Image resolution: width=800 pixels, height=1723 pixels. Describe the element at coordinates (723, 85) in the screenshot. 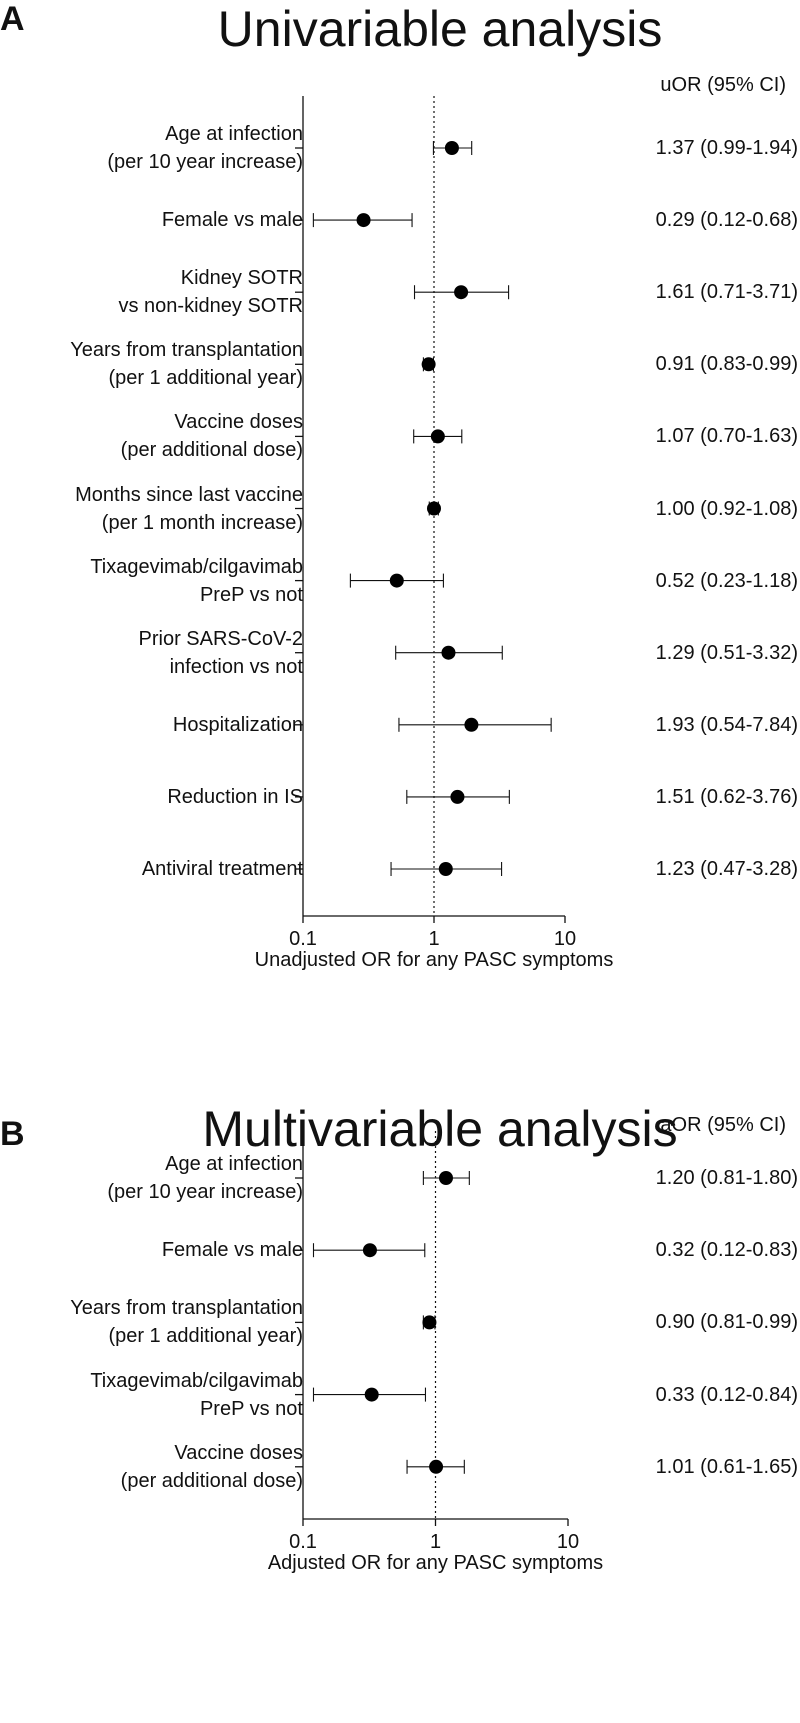

I see `column-header: uOR (95% CI)` at that location.